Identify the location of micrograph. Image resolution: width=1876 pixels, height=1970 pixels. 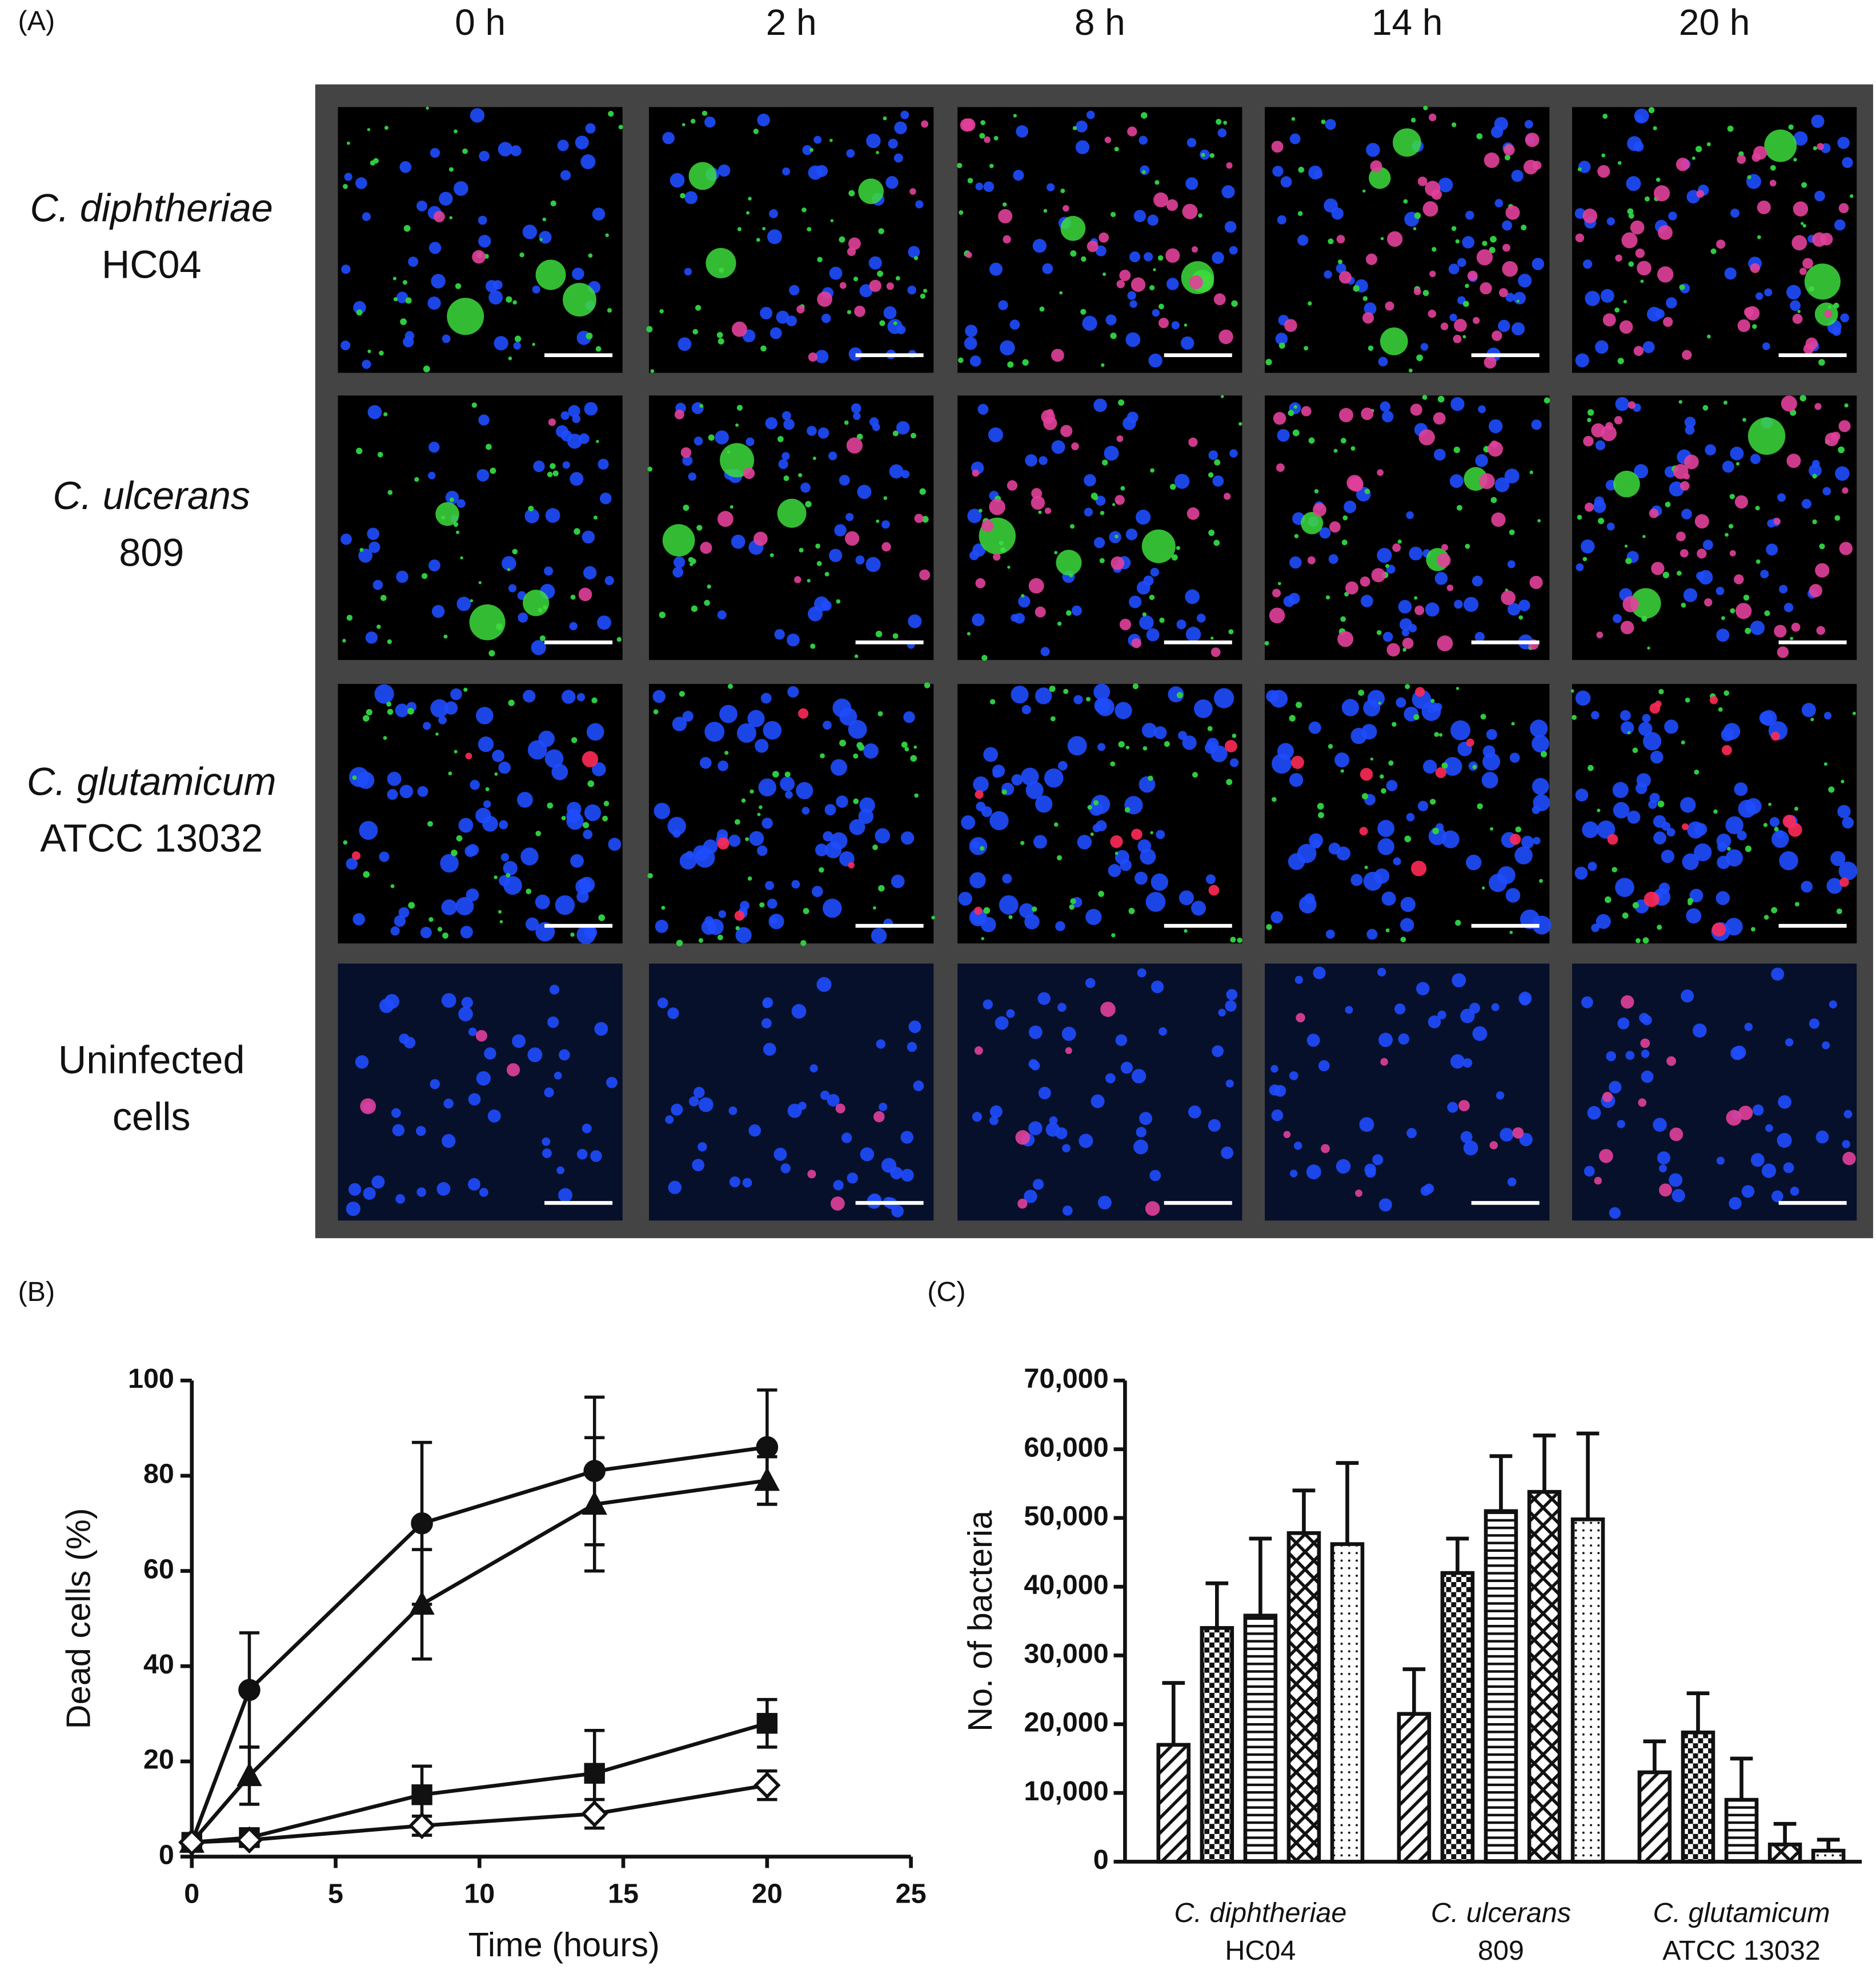
(791, 240).